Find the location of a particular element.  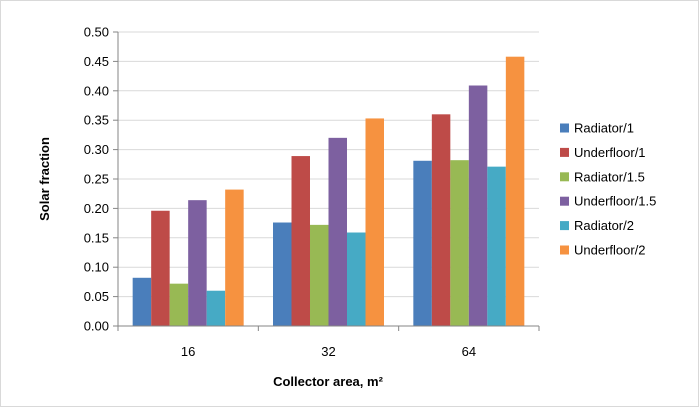

x-tick-label: 16 is located at coordinates (188, 351).